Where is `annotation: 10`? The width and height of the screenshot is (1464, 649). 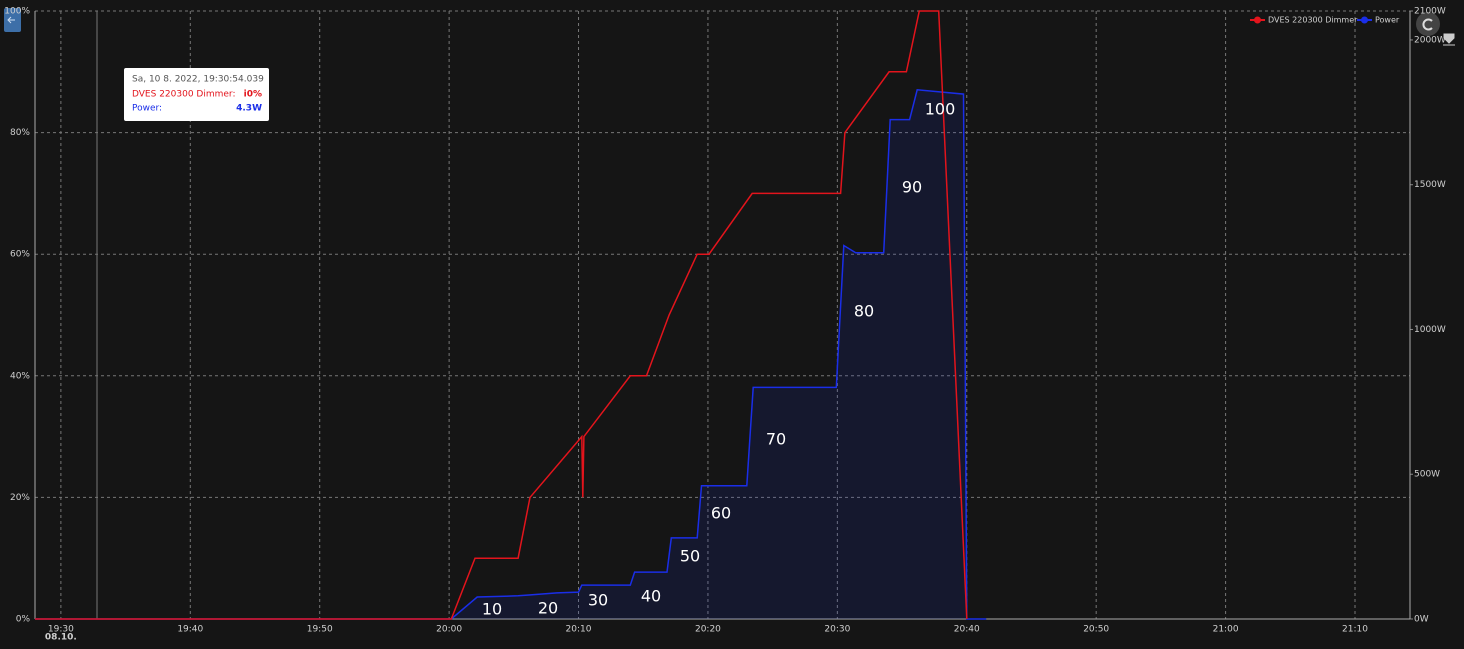
annotation: 10 is located at coordinates (492, 609).